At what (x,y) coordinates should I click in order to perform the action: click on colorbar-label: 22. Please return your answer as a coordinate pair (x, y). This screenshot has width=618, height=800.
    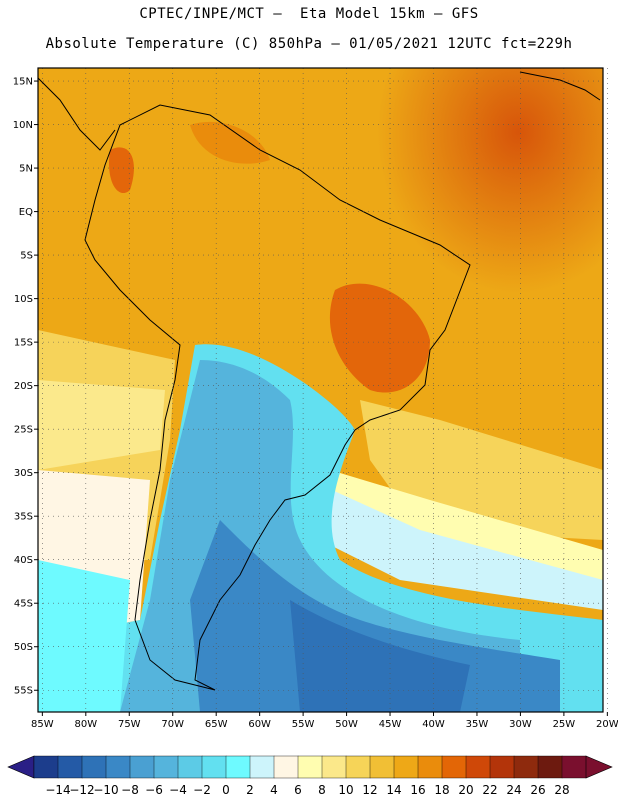
    Looking at the image, I should click on (489, 790).